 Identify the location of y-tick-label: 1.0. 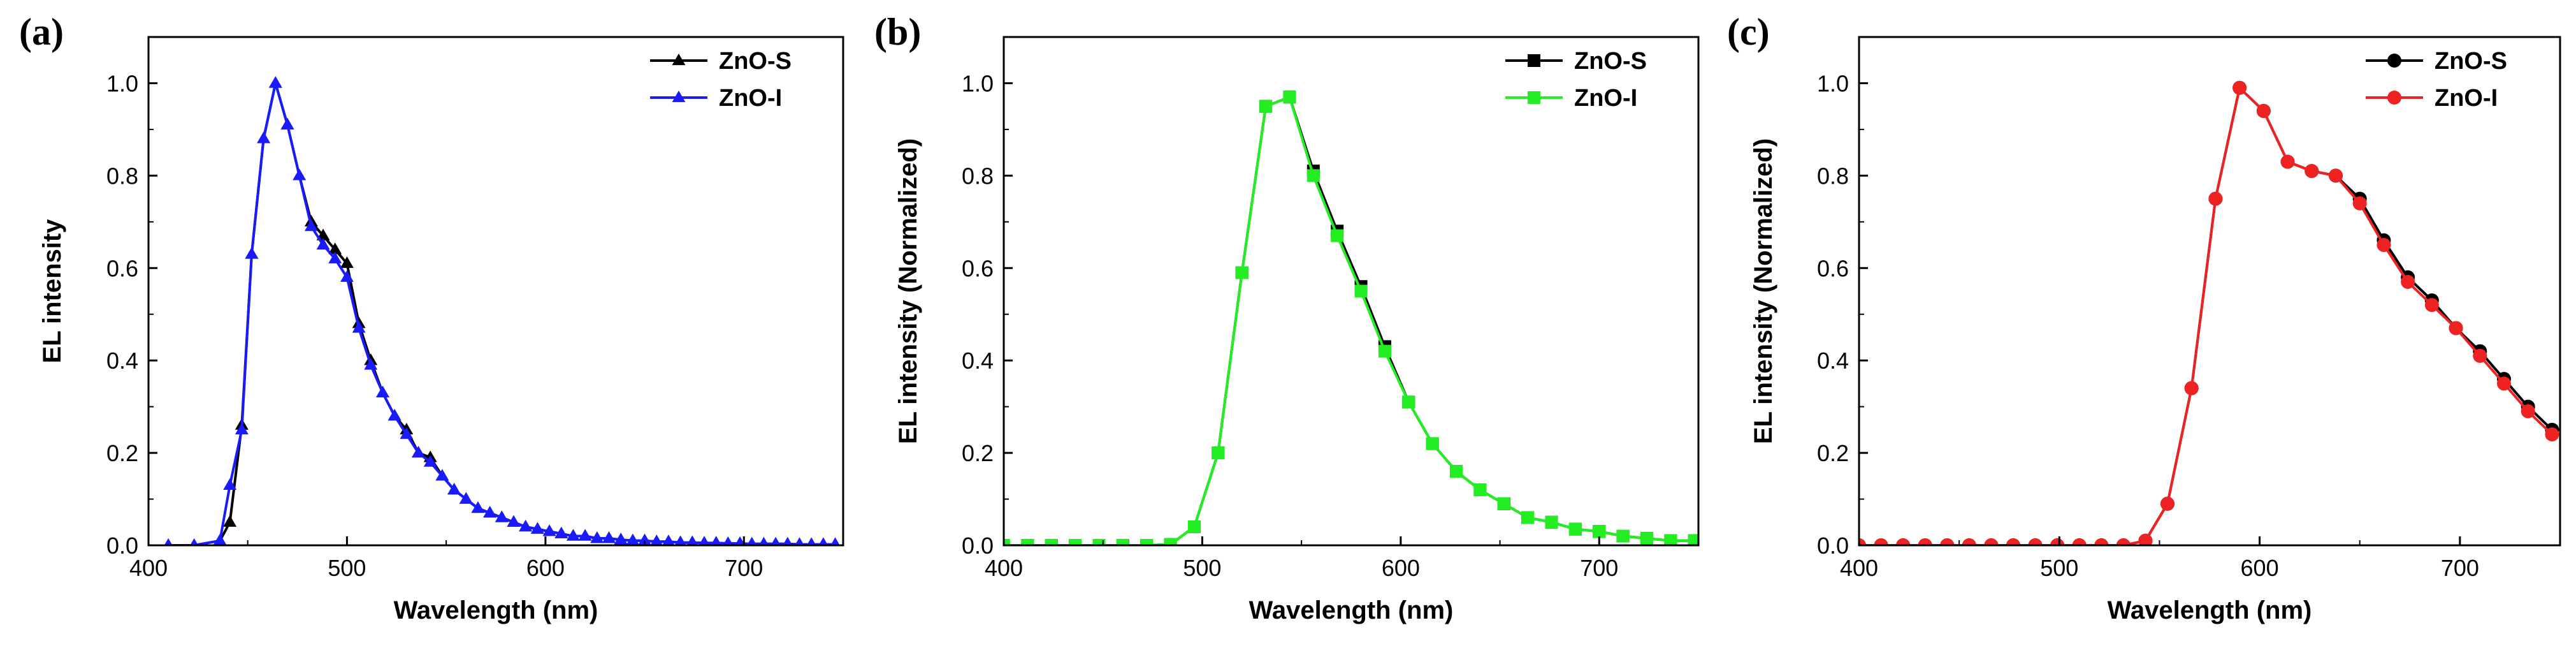
(1833, 83).